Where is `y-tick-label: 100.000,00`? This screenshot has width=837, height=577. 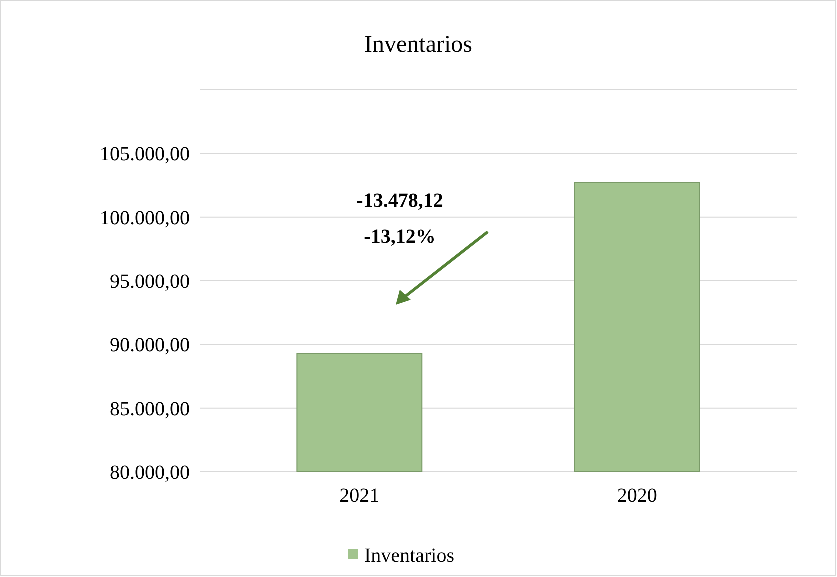
y-tick-label: 100.000,00 is located at coordinates (145, 218).